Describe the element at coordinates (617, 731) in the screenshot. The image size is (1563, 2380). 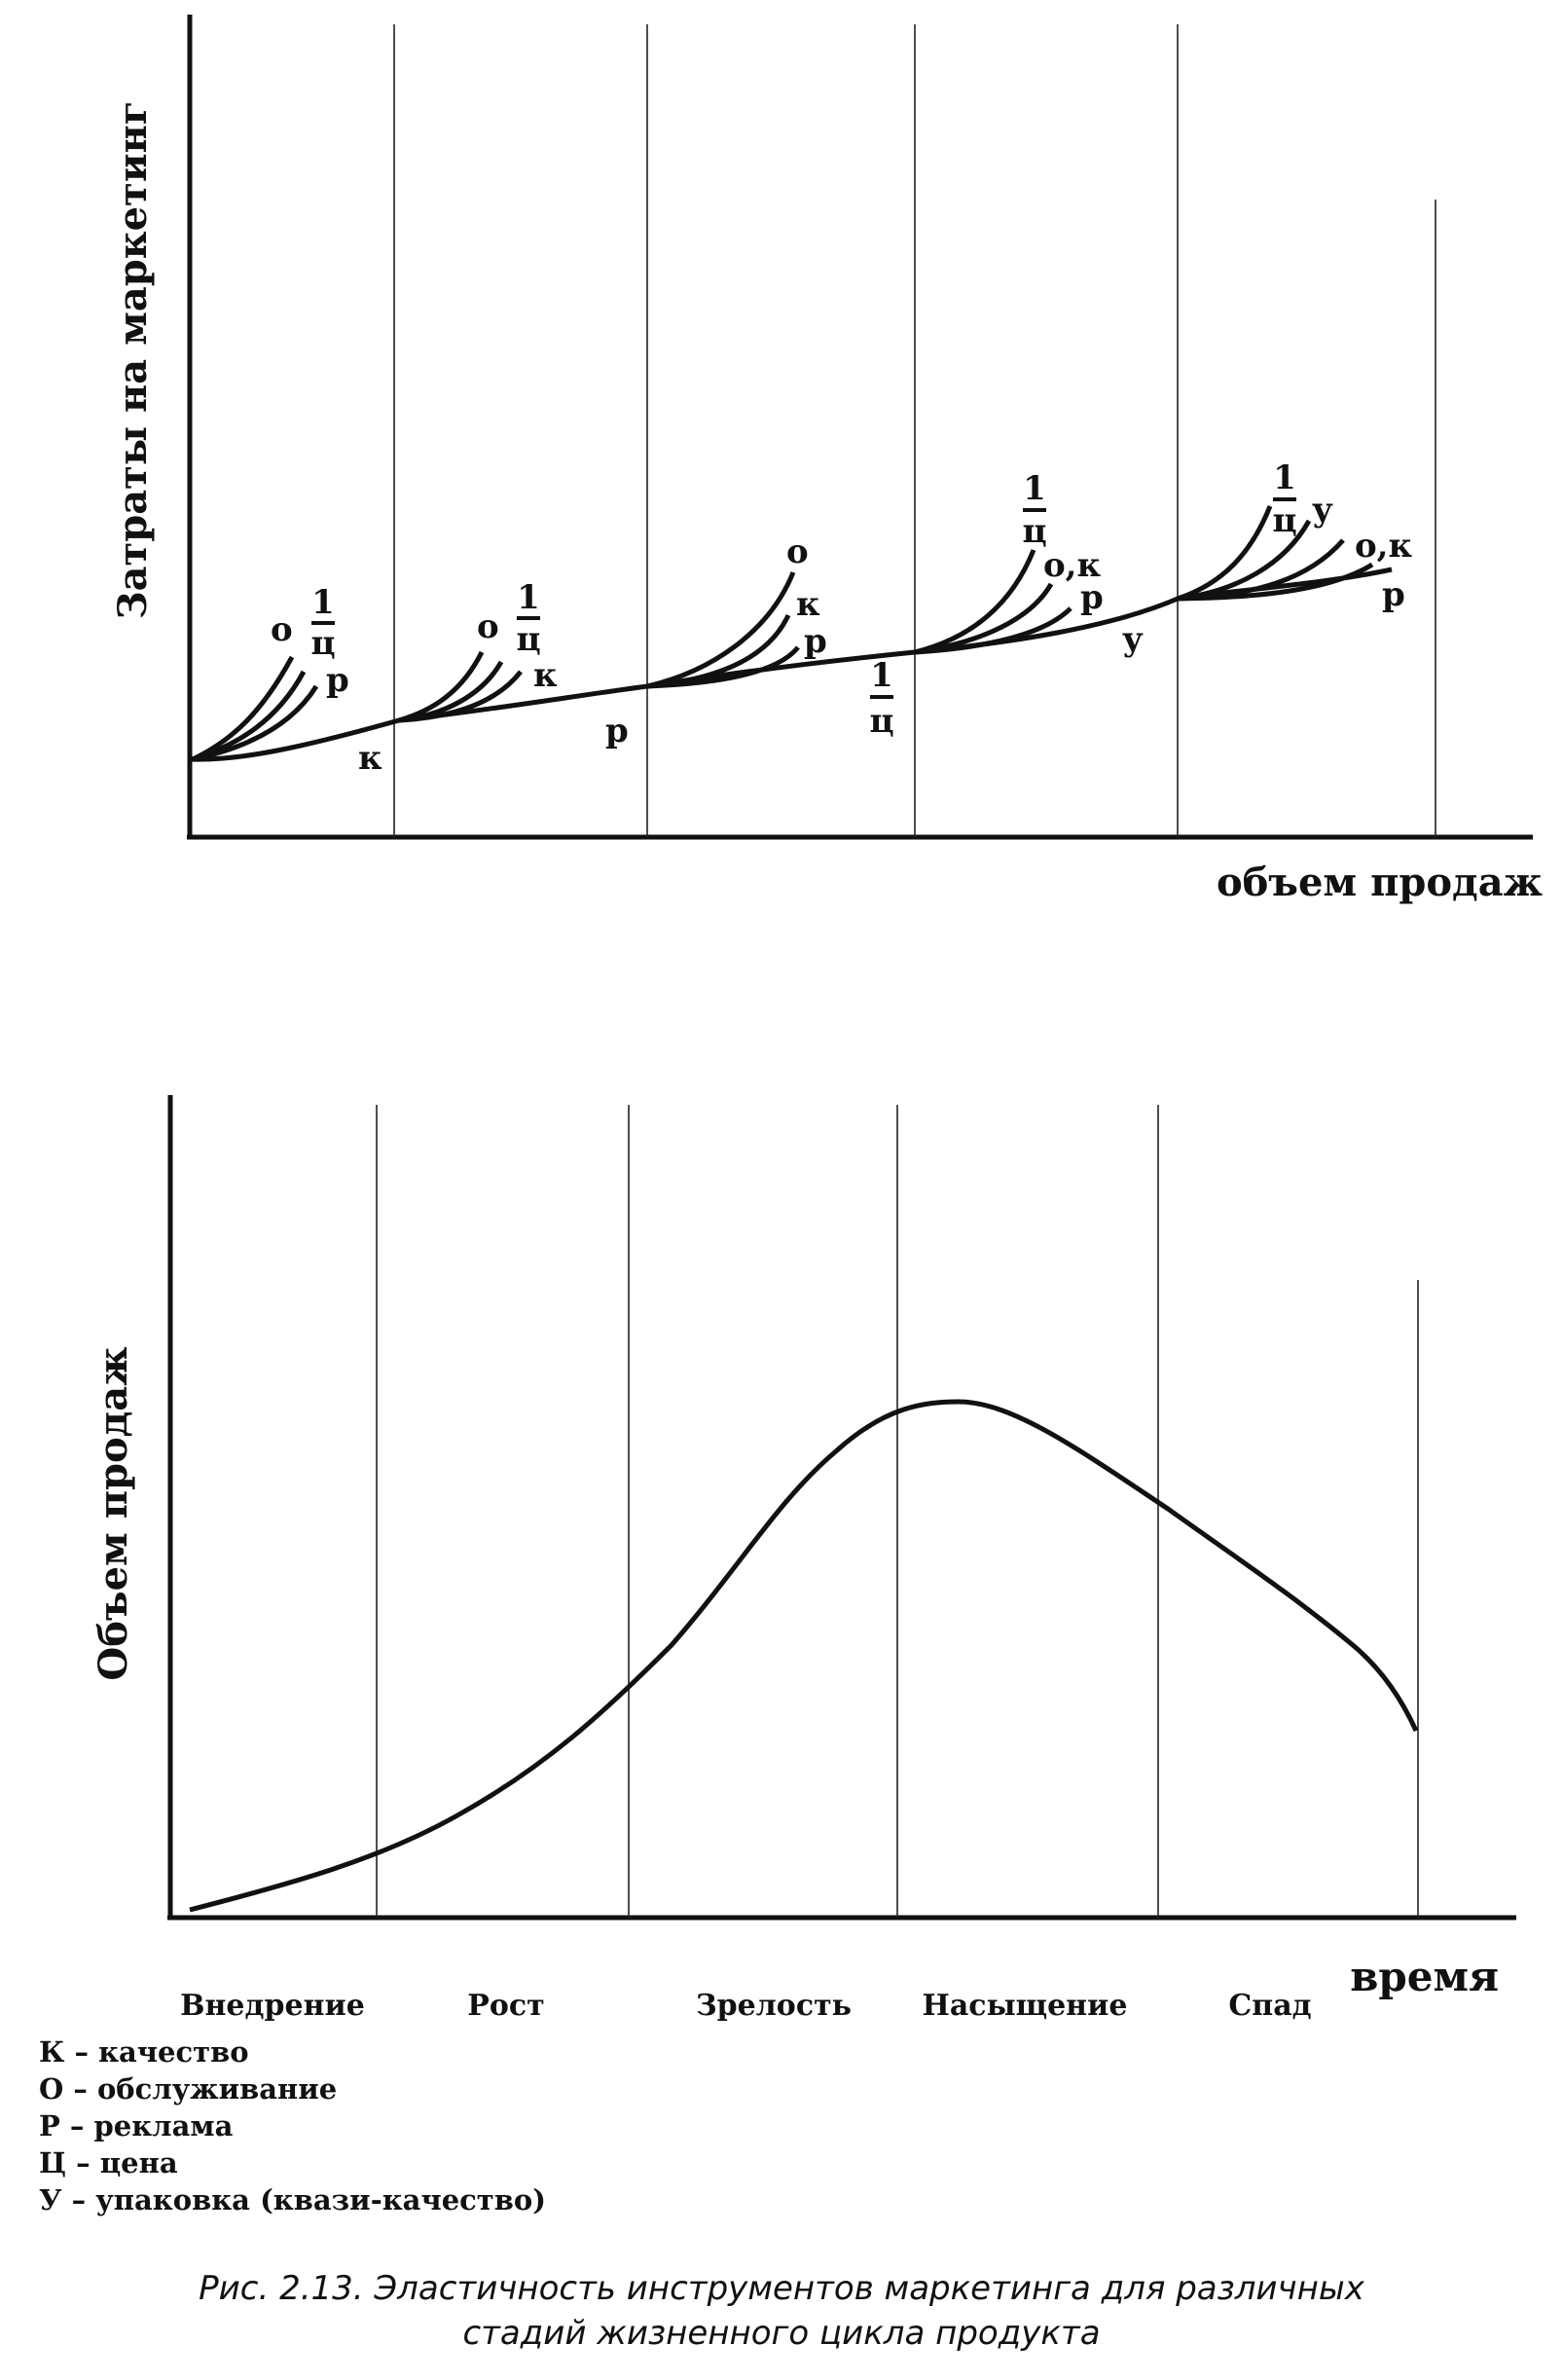
I see `baseline-label: р` at that location.